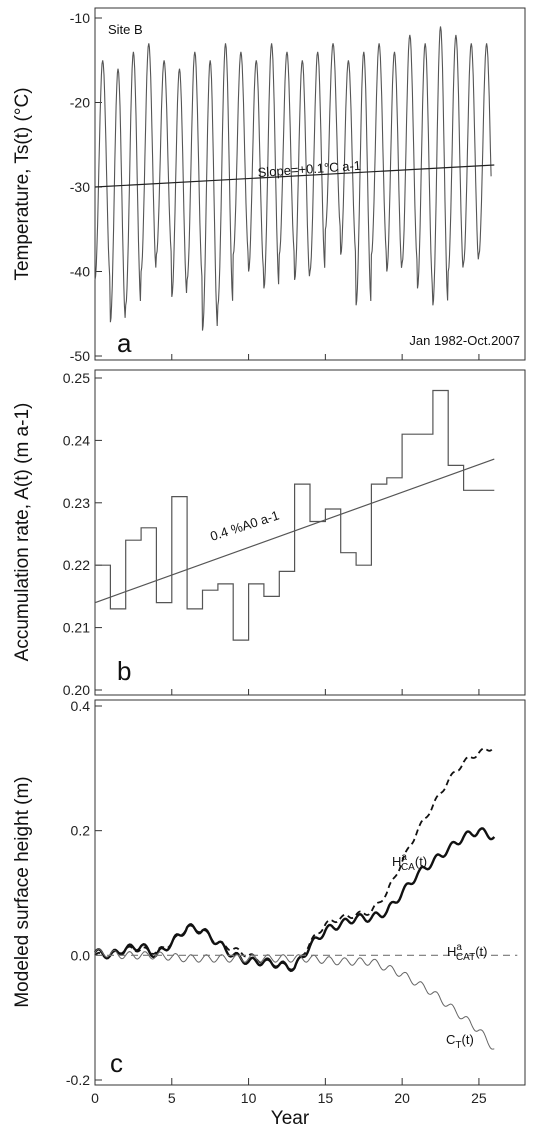 The height and width of the screenshot is (1135, 540). What do you see at coordinates (76, 440) in the screenshot?
I see `b-ytick-label: 0.24` at bounding box center [76, 440].